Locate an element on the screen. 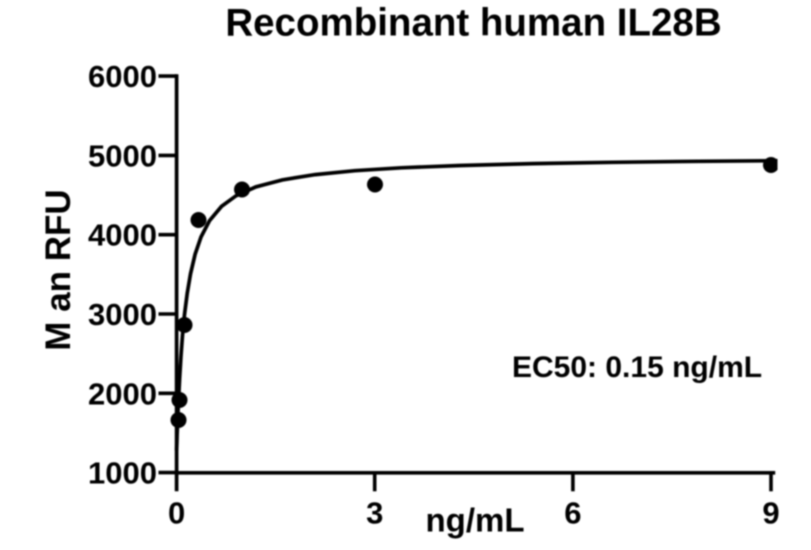 The height and width of the screenshot is (550, 811). svg-text: 2000 is located at coordinates (122, 393).